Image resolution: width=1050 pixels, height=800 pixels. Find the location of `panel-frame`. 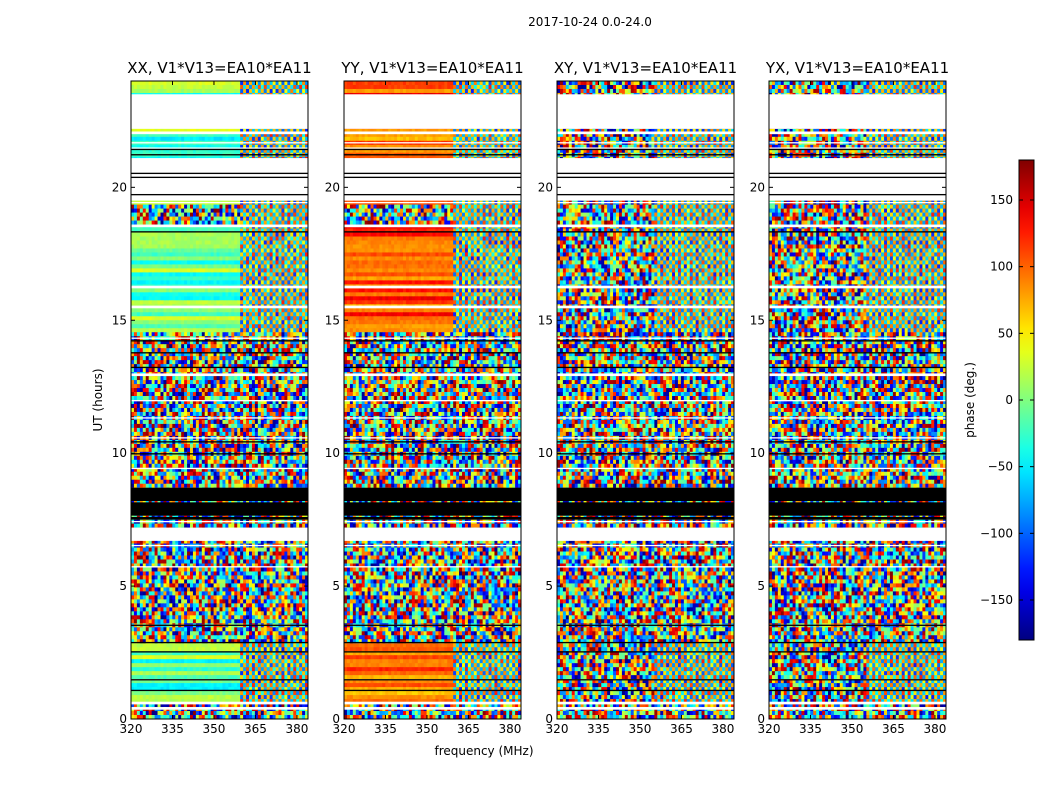

panel-frame is located at coordinates (432, 400).